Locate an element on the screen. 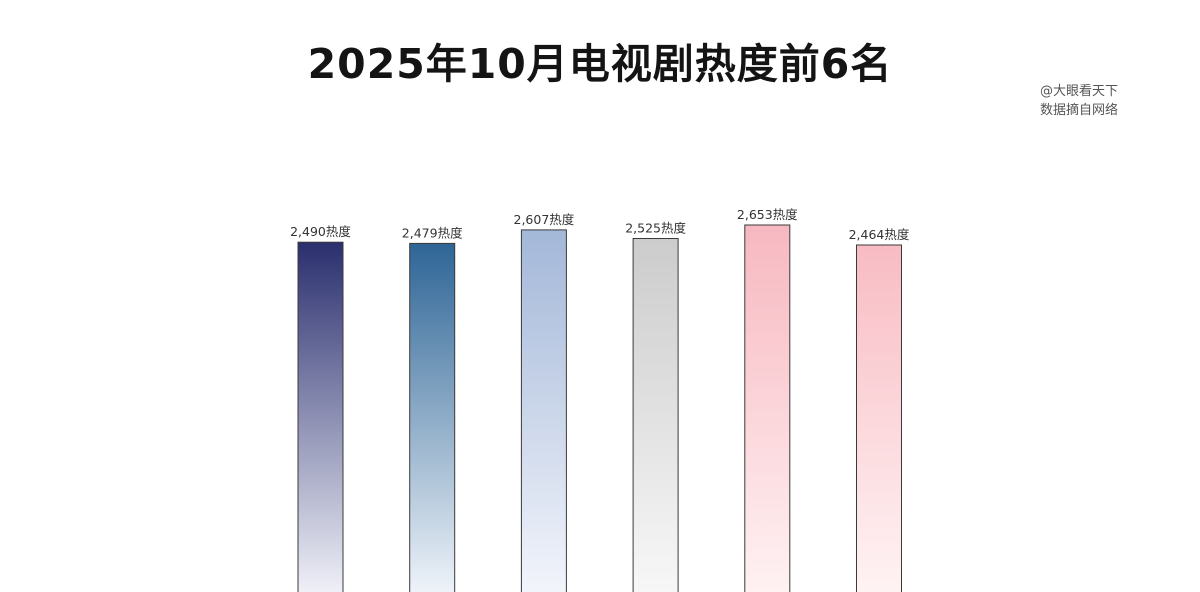 The height and width of the screenshot is (592, 1200). bar-value-label-4: 2,525热度 is located at coordinates (655, 228).